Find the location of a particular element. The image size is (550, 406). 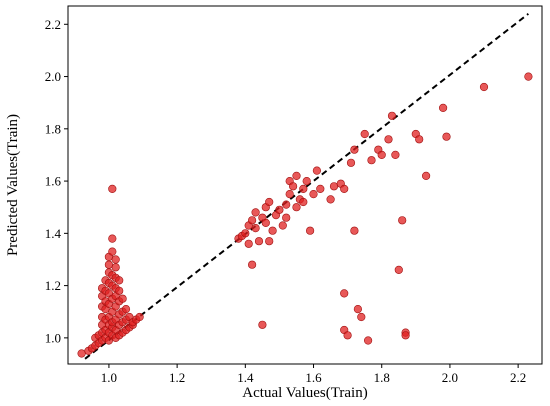

x-axis-label: Actual Values(Train) is located at coordinates (304, 393).